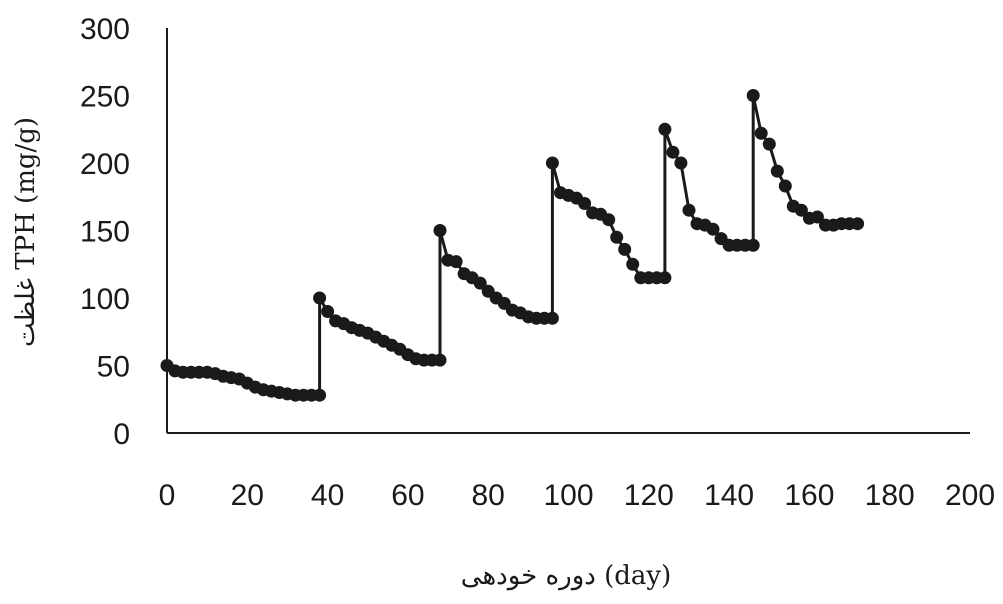  I want to click on y-tick-label: 150, so click(105, 232).